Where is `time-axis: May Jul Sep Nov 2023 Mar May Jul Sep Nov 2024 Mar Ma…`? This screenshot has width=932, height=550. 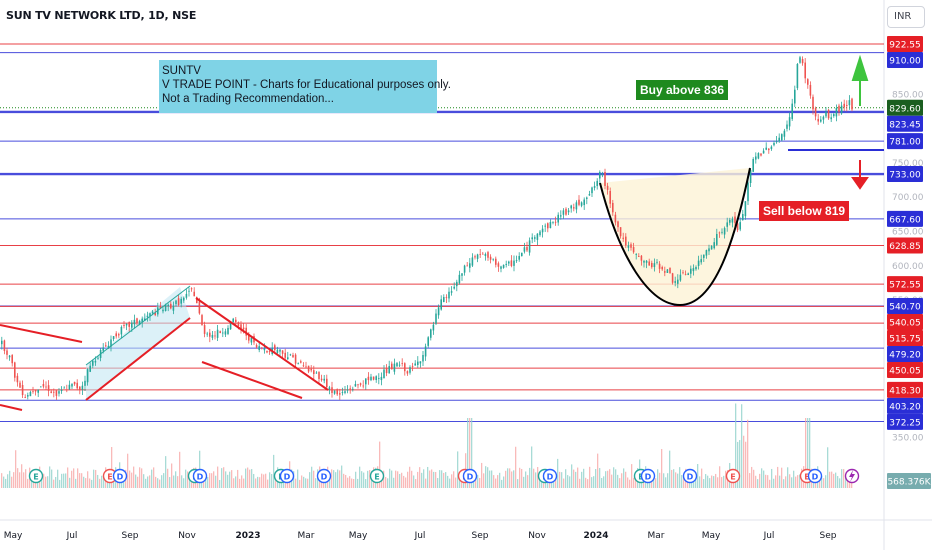
time-axis: May Jul Sep Nov 2023 Mar May Jul Sep Nov 2024 Mar Ma… is located at coordinates (420, 536).